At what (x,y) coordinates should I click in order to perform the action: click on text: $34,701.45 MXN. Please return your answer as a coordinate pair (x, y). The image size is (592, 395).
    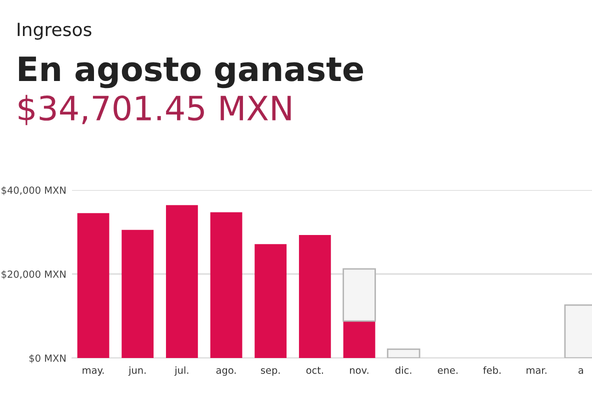
    Looking at the image, I should click on (154, 110).